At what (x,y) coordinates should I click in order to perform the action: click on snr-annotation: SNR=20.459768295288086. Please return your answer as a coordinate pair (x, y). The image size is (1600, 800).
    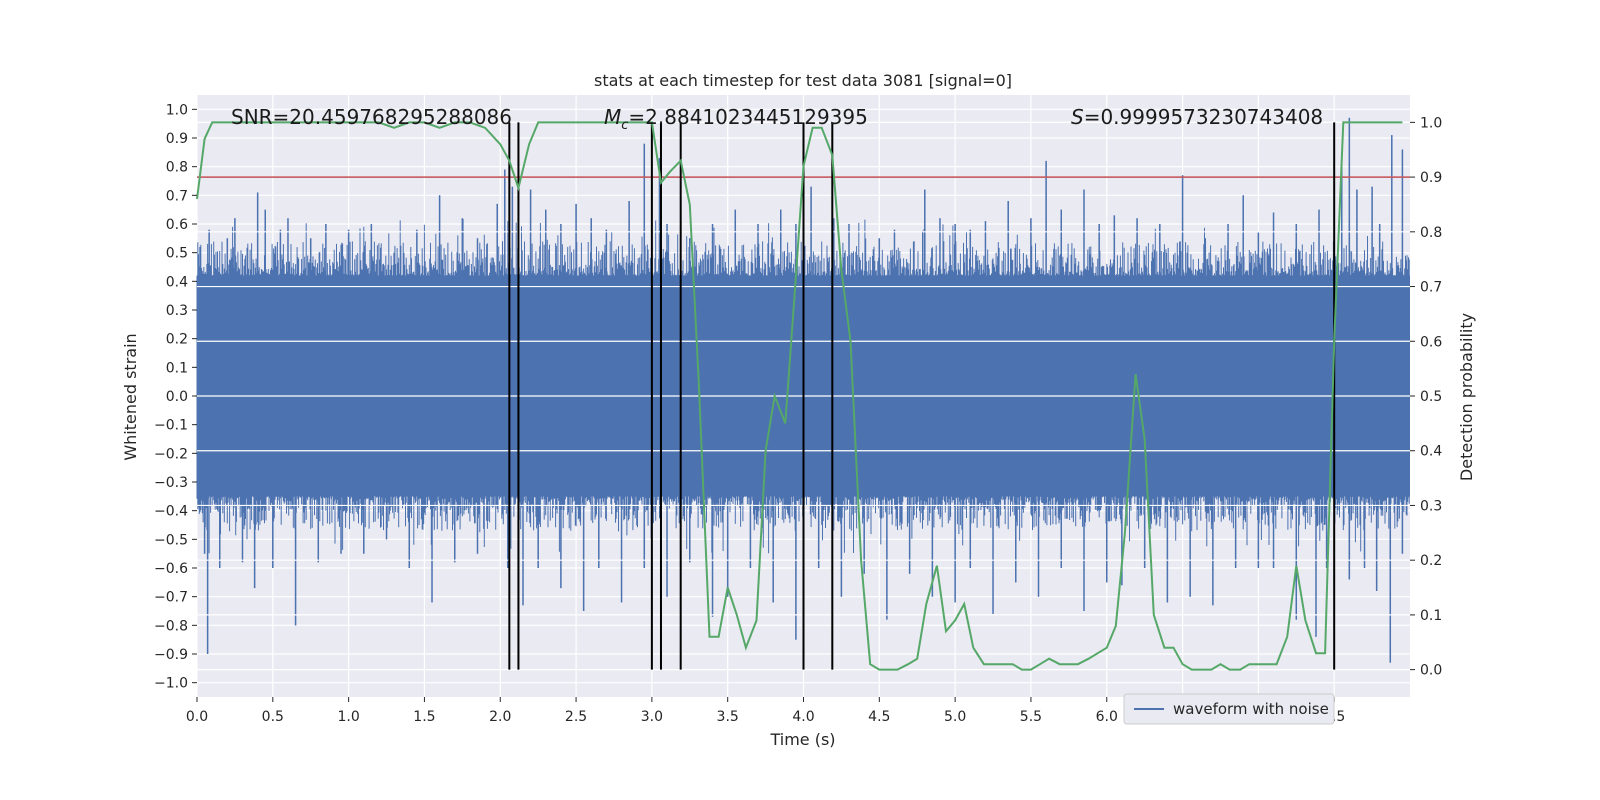
    Looking at the image, I should click on (371, 117).